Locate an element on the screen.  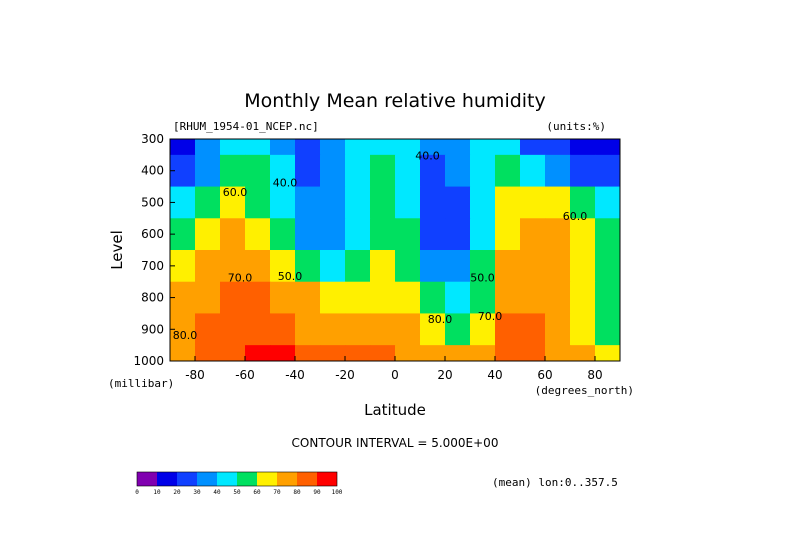
colorbar-tick-label: 20 is located at coordinates (177, 492).